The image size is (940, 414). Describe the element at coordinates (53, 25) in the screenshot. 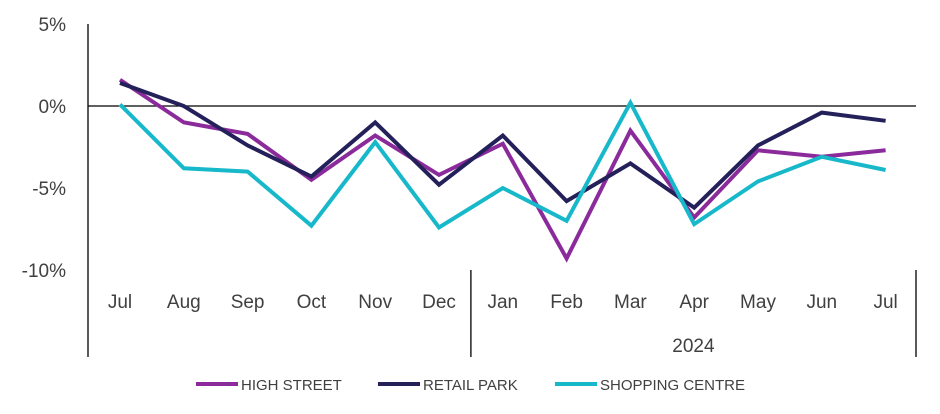

I see `y-tick-label: 5%` at that location.